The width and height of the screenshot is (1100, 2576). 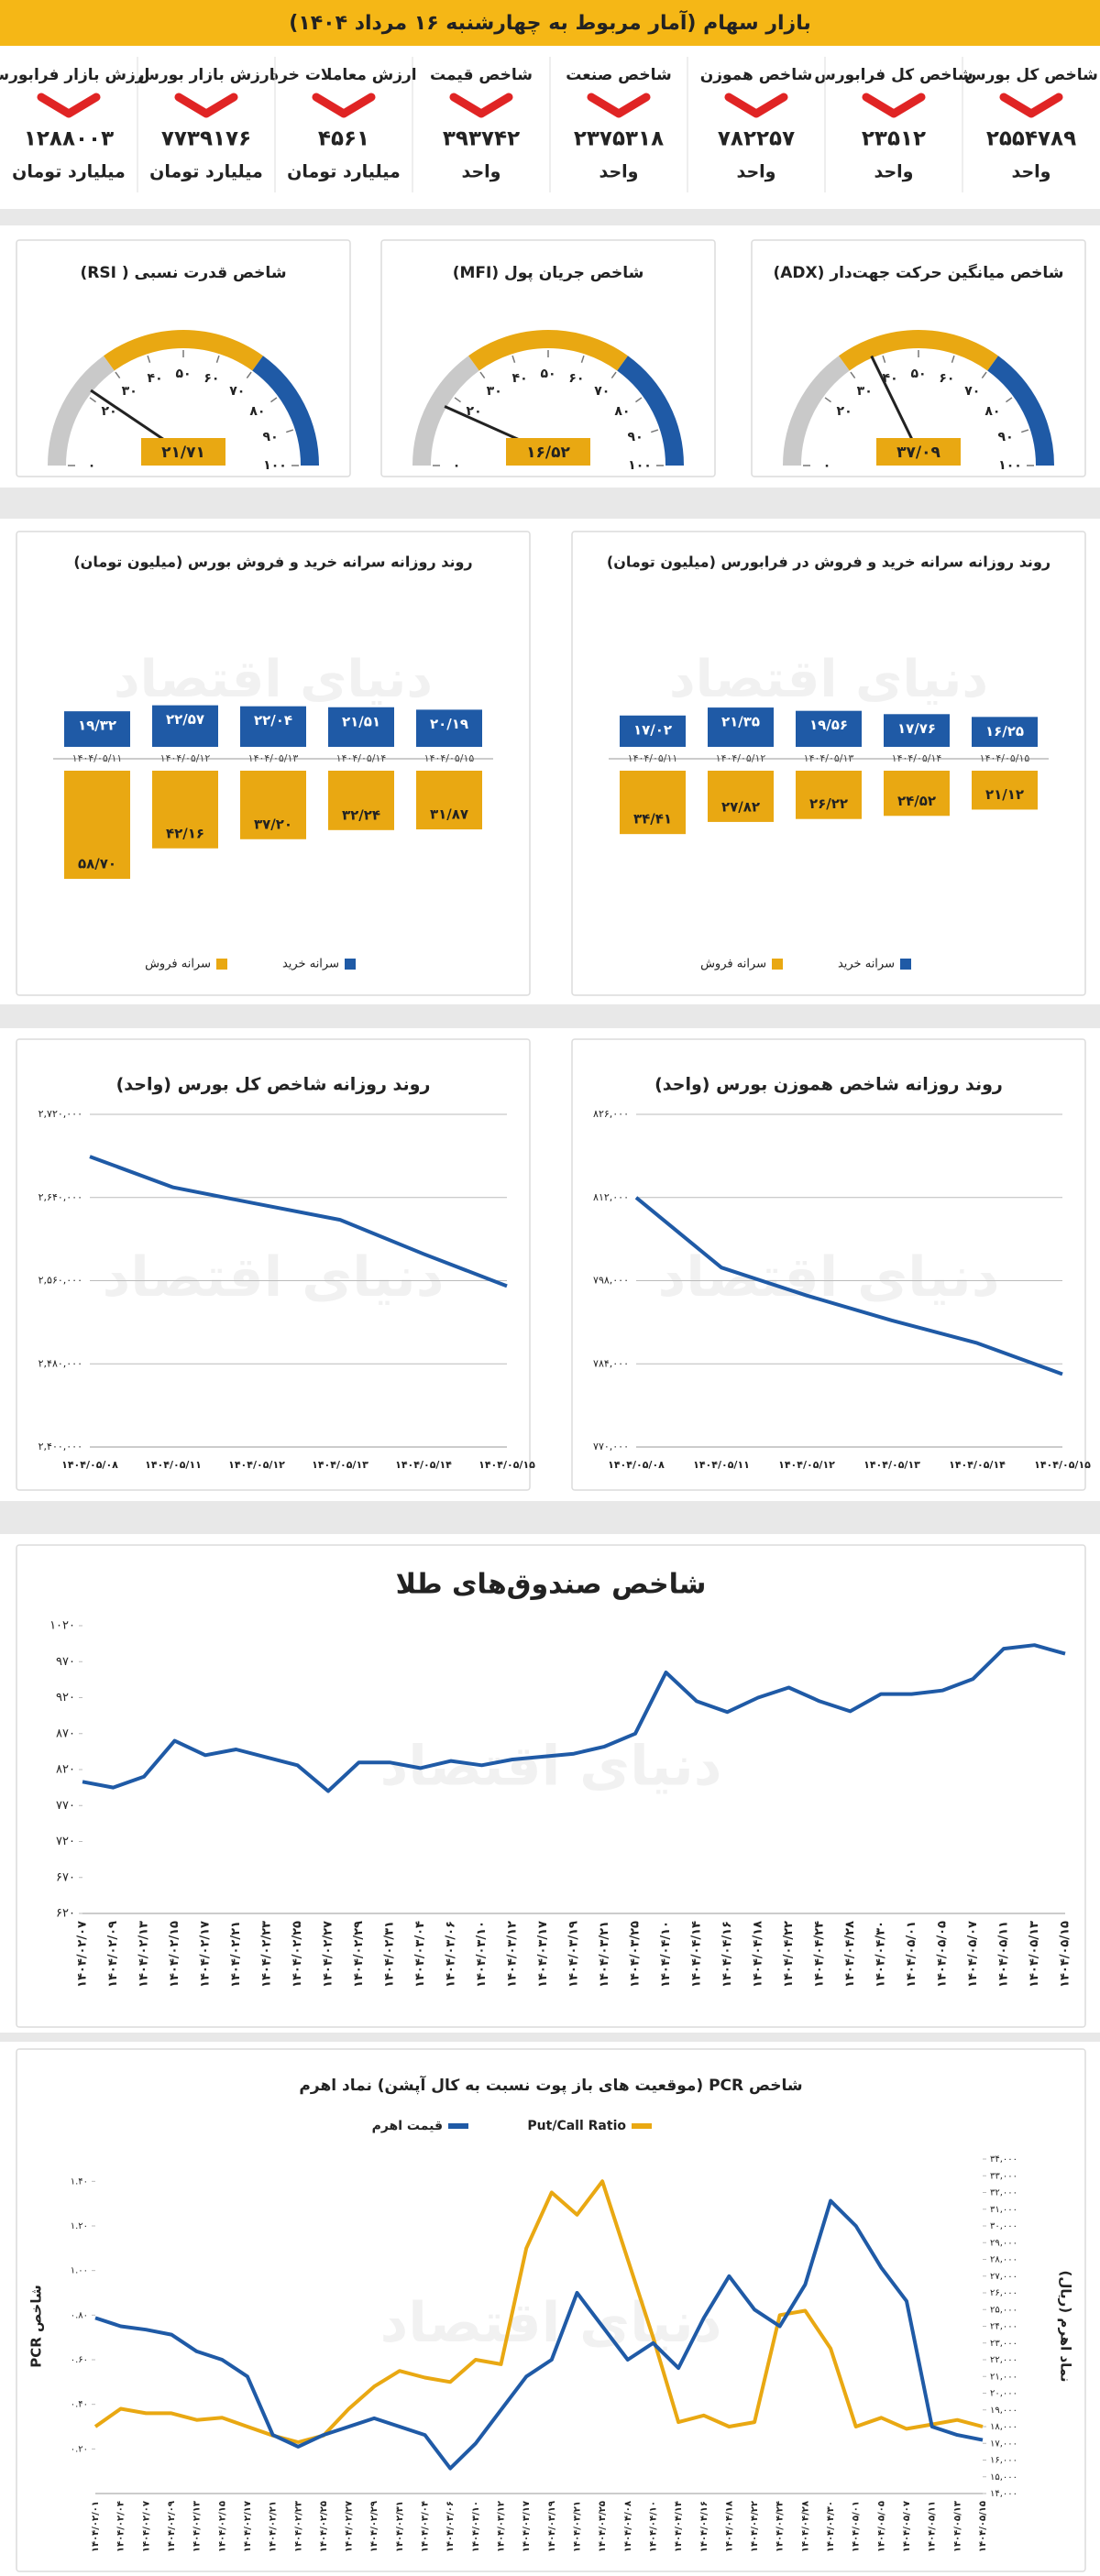 I want to click on bar-value-label: ۵۸/۷۰, so click(x=97, y=864).